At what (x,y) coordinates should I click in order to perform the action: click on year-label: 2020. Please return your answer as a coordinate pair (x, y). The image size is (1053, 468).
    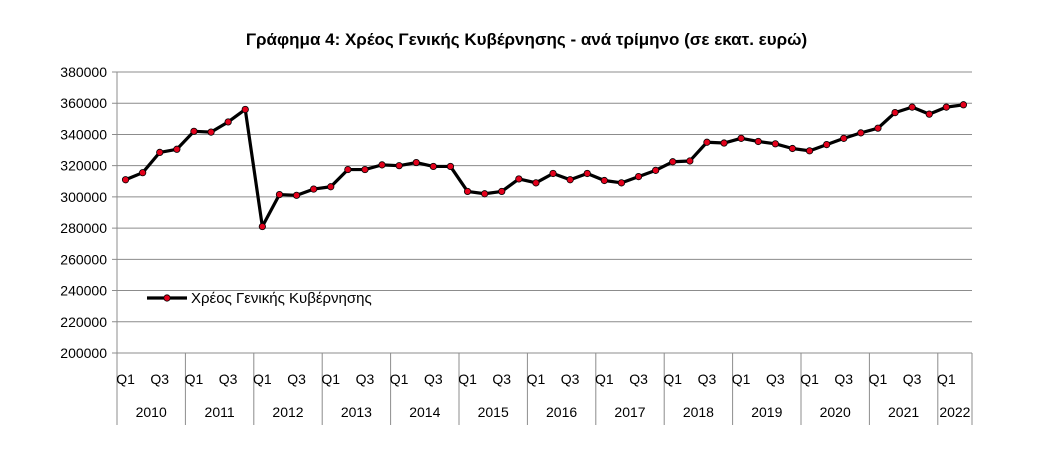
    Looking at the image, I should click on (835, 412).